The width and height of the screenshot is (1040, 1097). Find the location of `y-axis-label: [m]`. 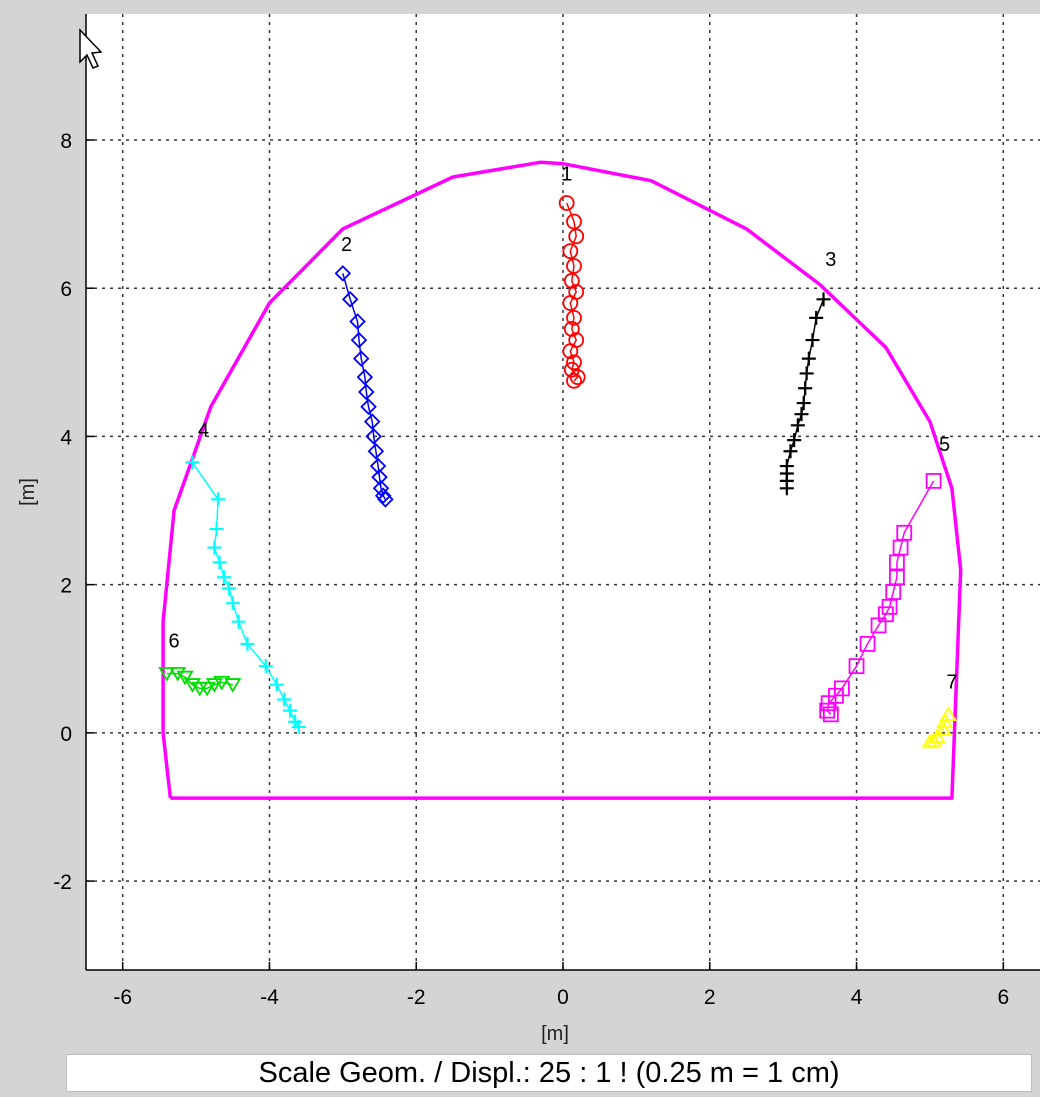

y-axis-label: [m] is located at coordinates (28, 492).